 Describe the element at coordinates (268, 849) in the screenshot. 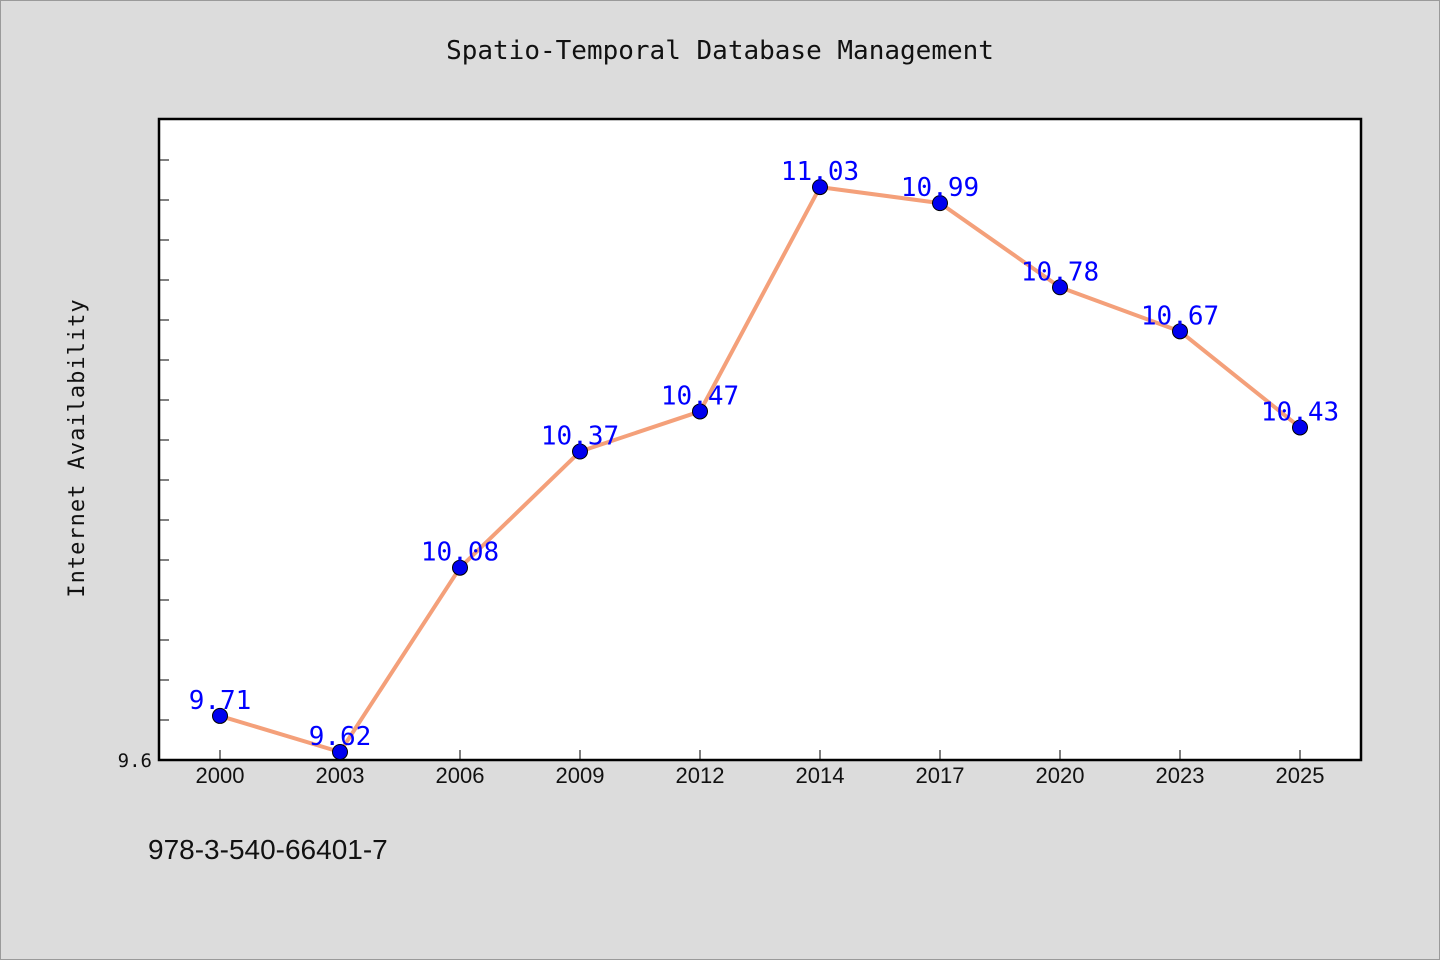

I see `footer-code: 978-3-540-66401-7` at that location.